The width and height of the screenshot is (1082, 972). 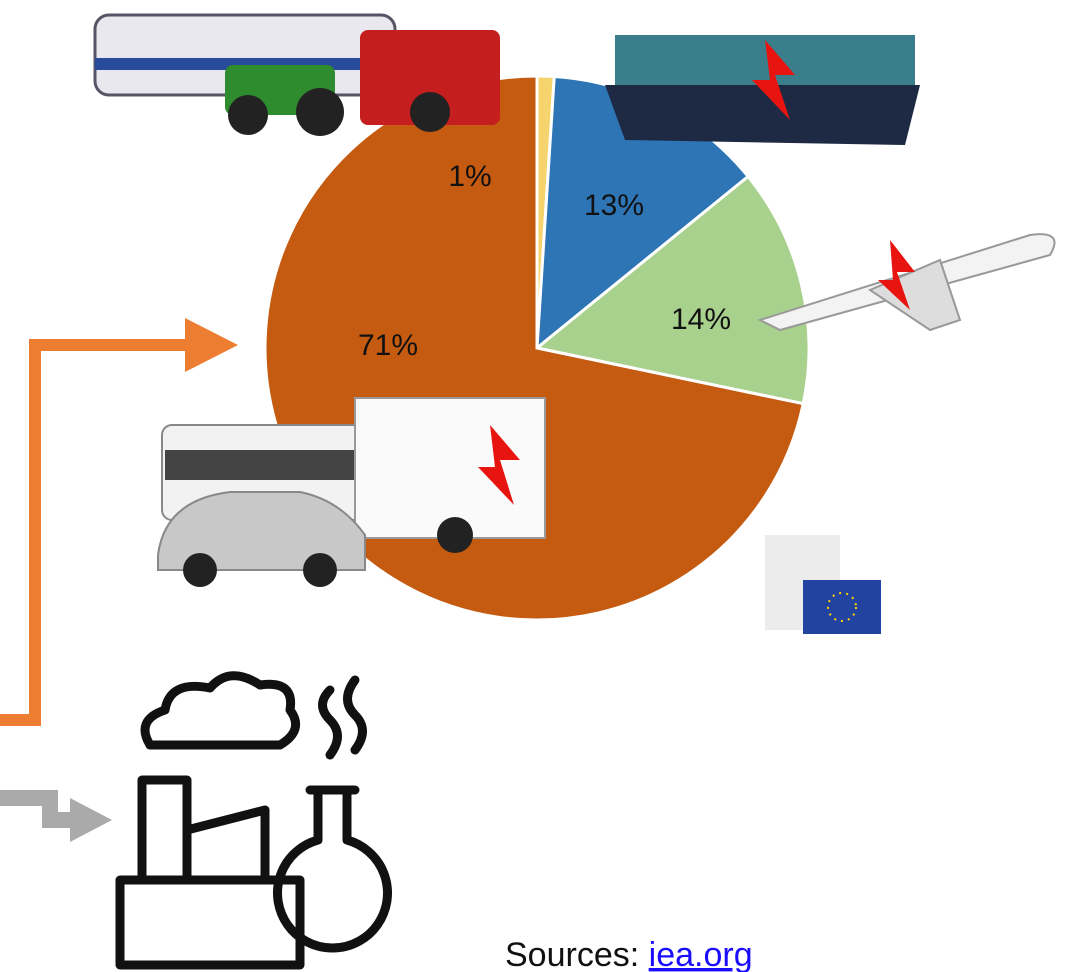 I want to click on source-link: iea.org, so click(x=701, y=954).